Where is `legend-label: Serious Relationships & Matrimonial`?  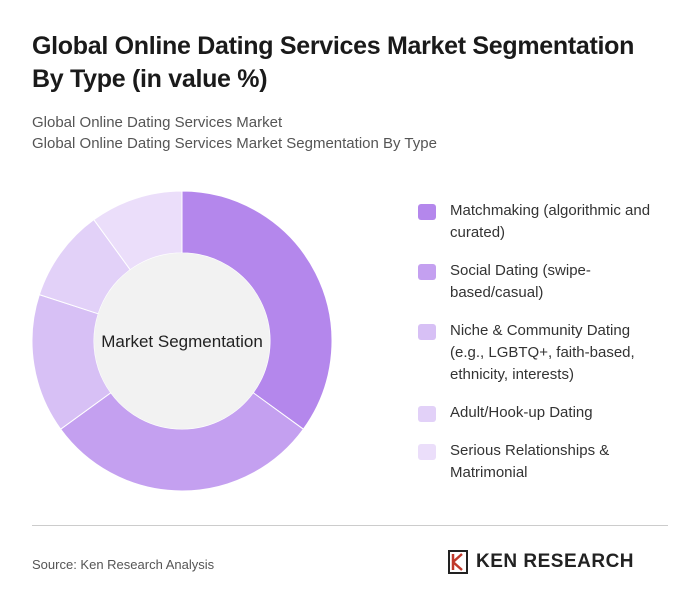
legend-label: Serious Relationships & Matrimonial is located at coordinates (530, 461).